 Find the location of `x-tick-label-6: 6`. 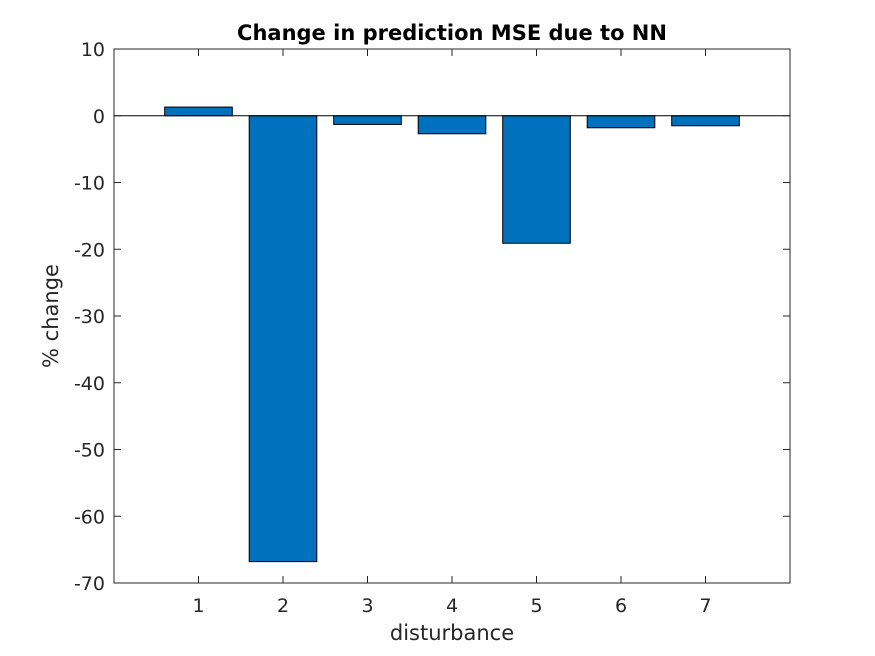

x-tick-label-6: 6 is located at coordinates (621, 606).